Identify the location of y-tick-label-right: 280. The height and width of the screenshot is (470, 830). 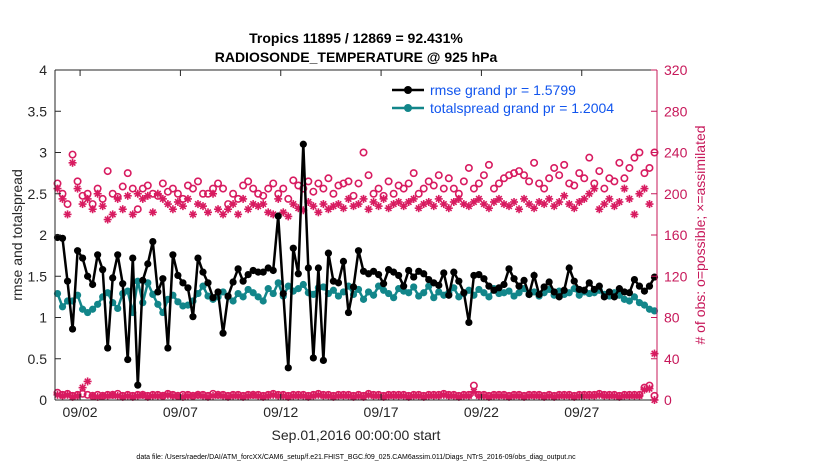
(676, 111).